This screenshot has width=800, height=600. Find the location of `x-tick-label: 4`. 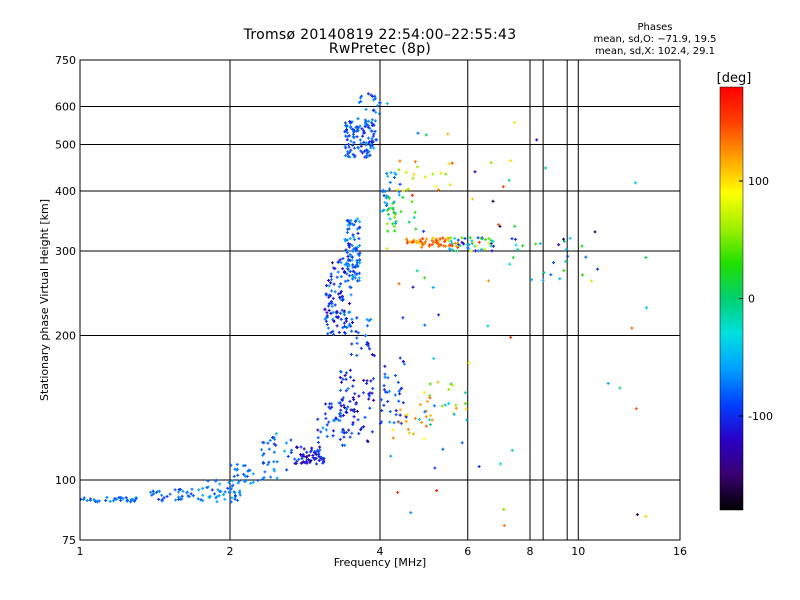

x-tick-label: 4 is located at coordinates (380, 551).